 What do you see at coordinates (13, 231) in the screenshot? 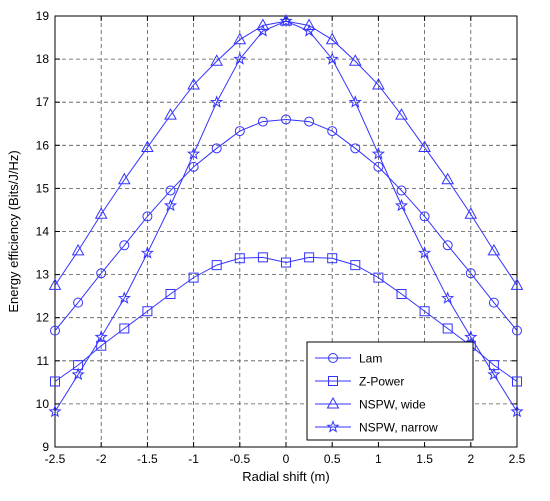
I see `y-axis-label: Energy efficiency (Bits/J/Hz)` at bounding box center [13, 231].